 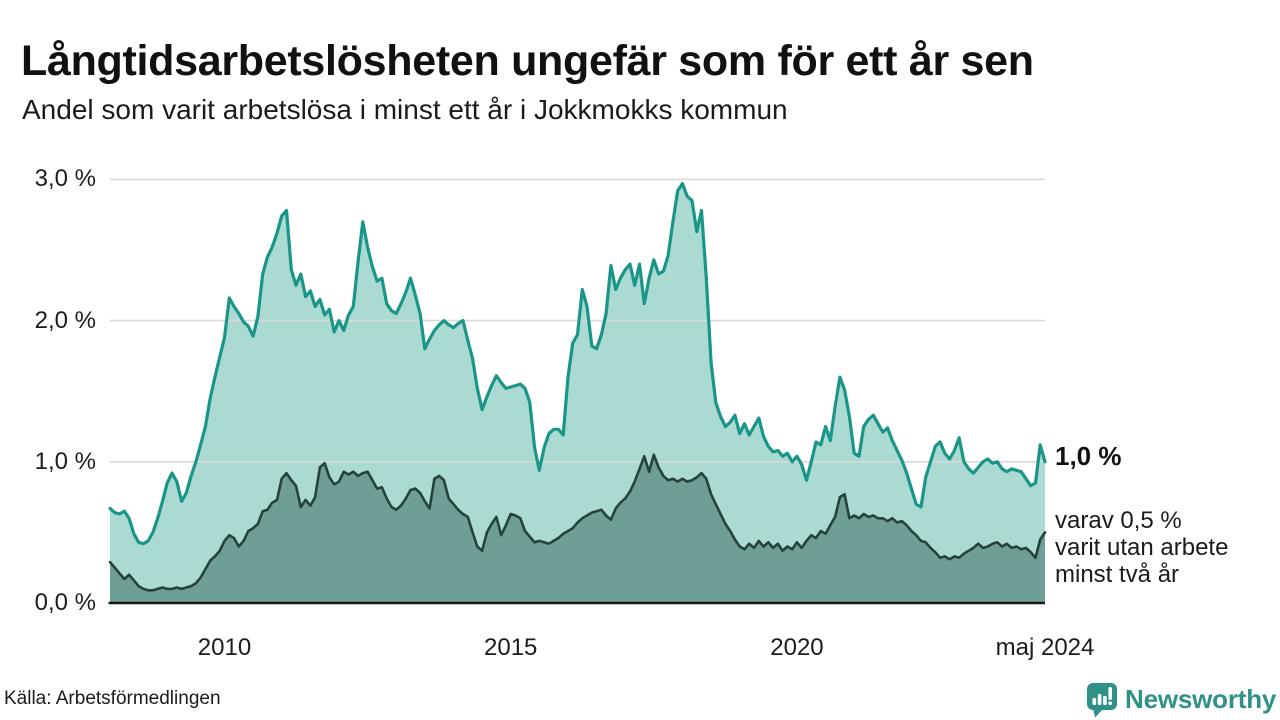 I want to click on annotation-line: minst två år, so click(x=1117, y=574).